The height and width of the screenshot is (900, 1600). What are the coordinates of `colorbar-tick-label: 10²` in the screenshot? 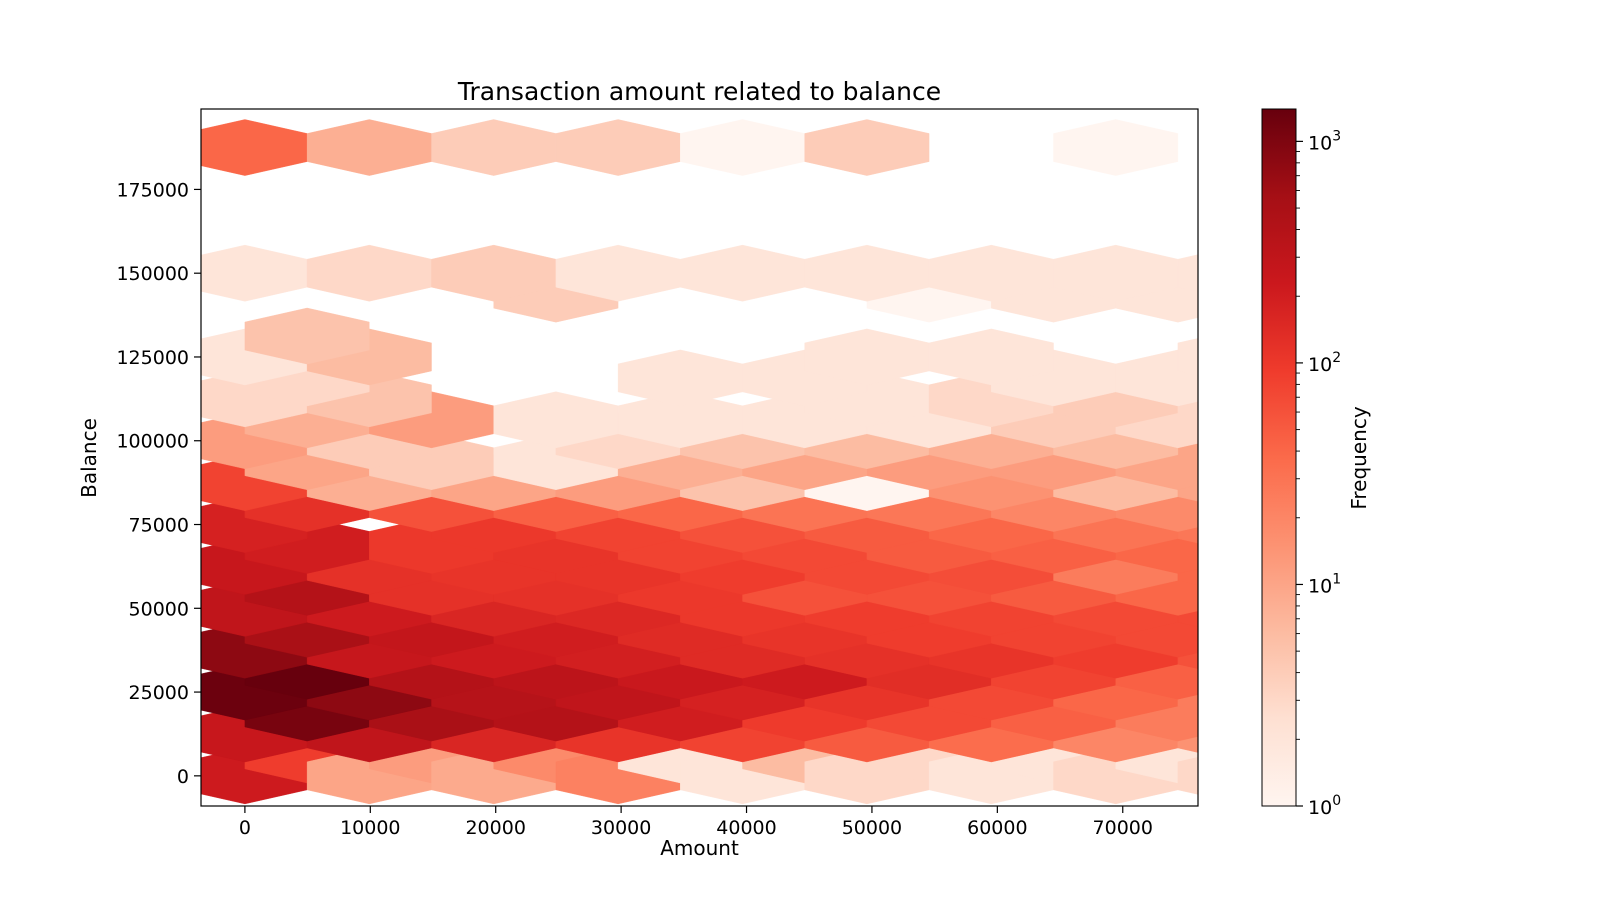 It's located at (1324, 363).